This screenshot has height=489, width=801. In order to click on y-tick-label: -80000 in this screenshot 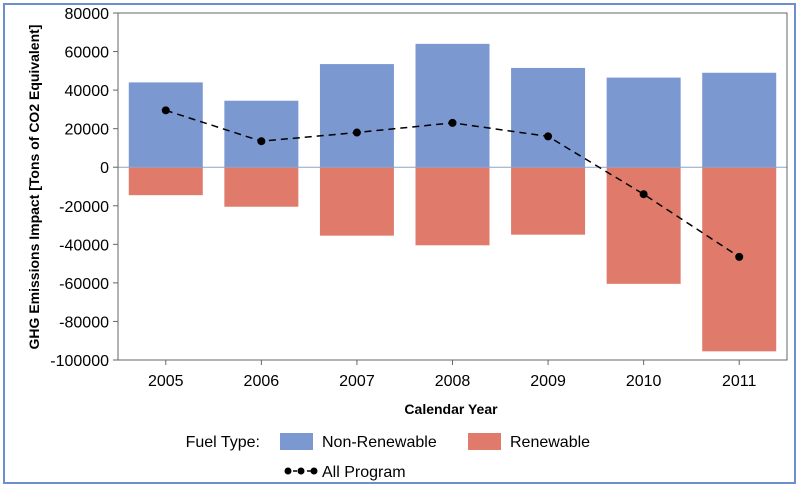, I will do `click(84, 322)`.